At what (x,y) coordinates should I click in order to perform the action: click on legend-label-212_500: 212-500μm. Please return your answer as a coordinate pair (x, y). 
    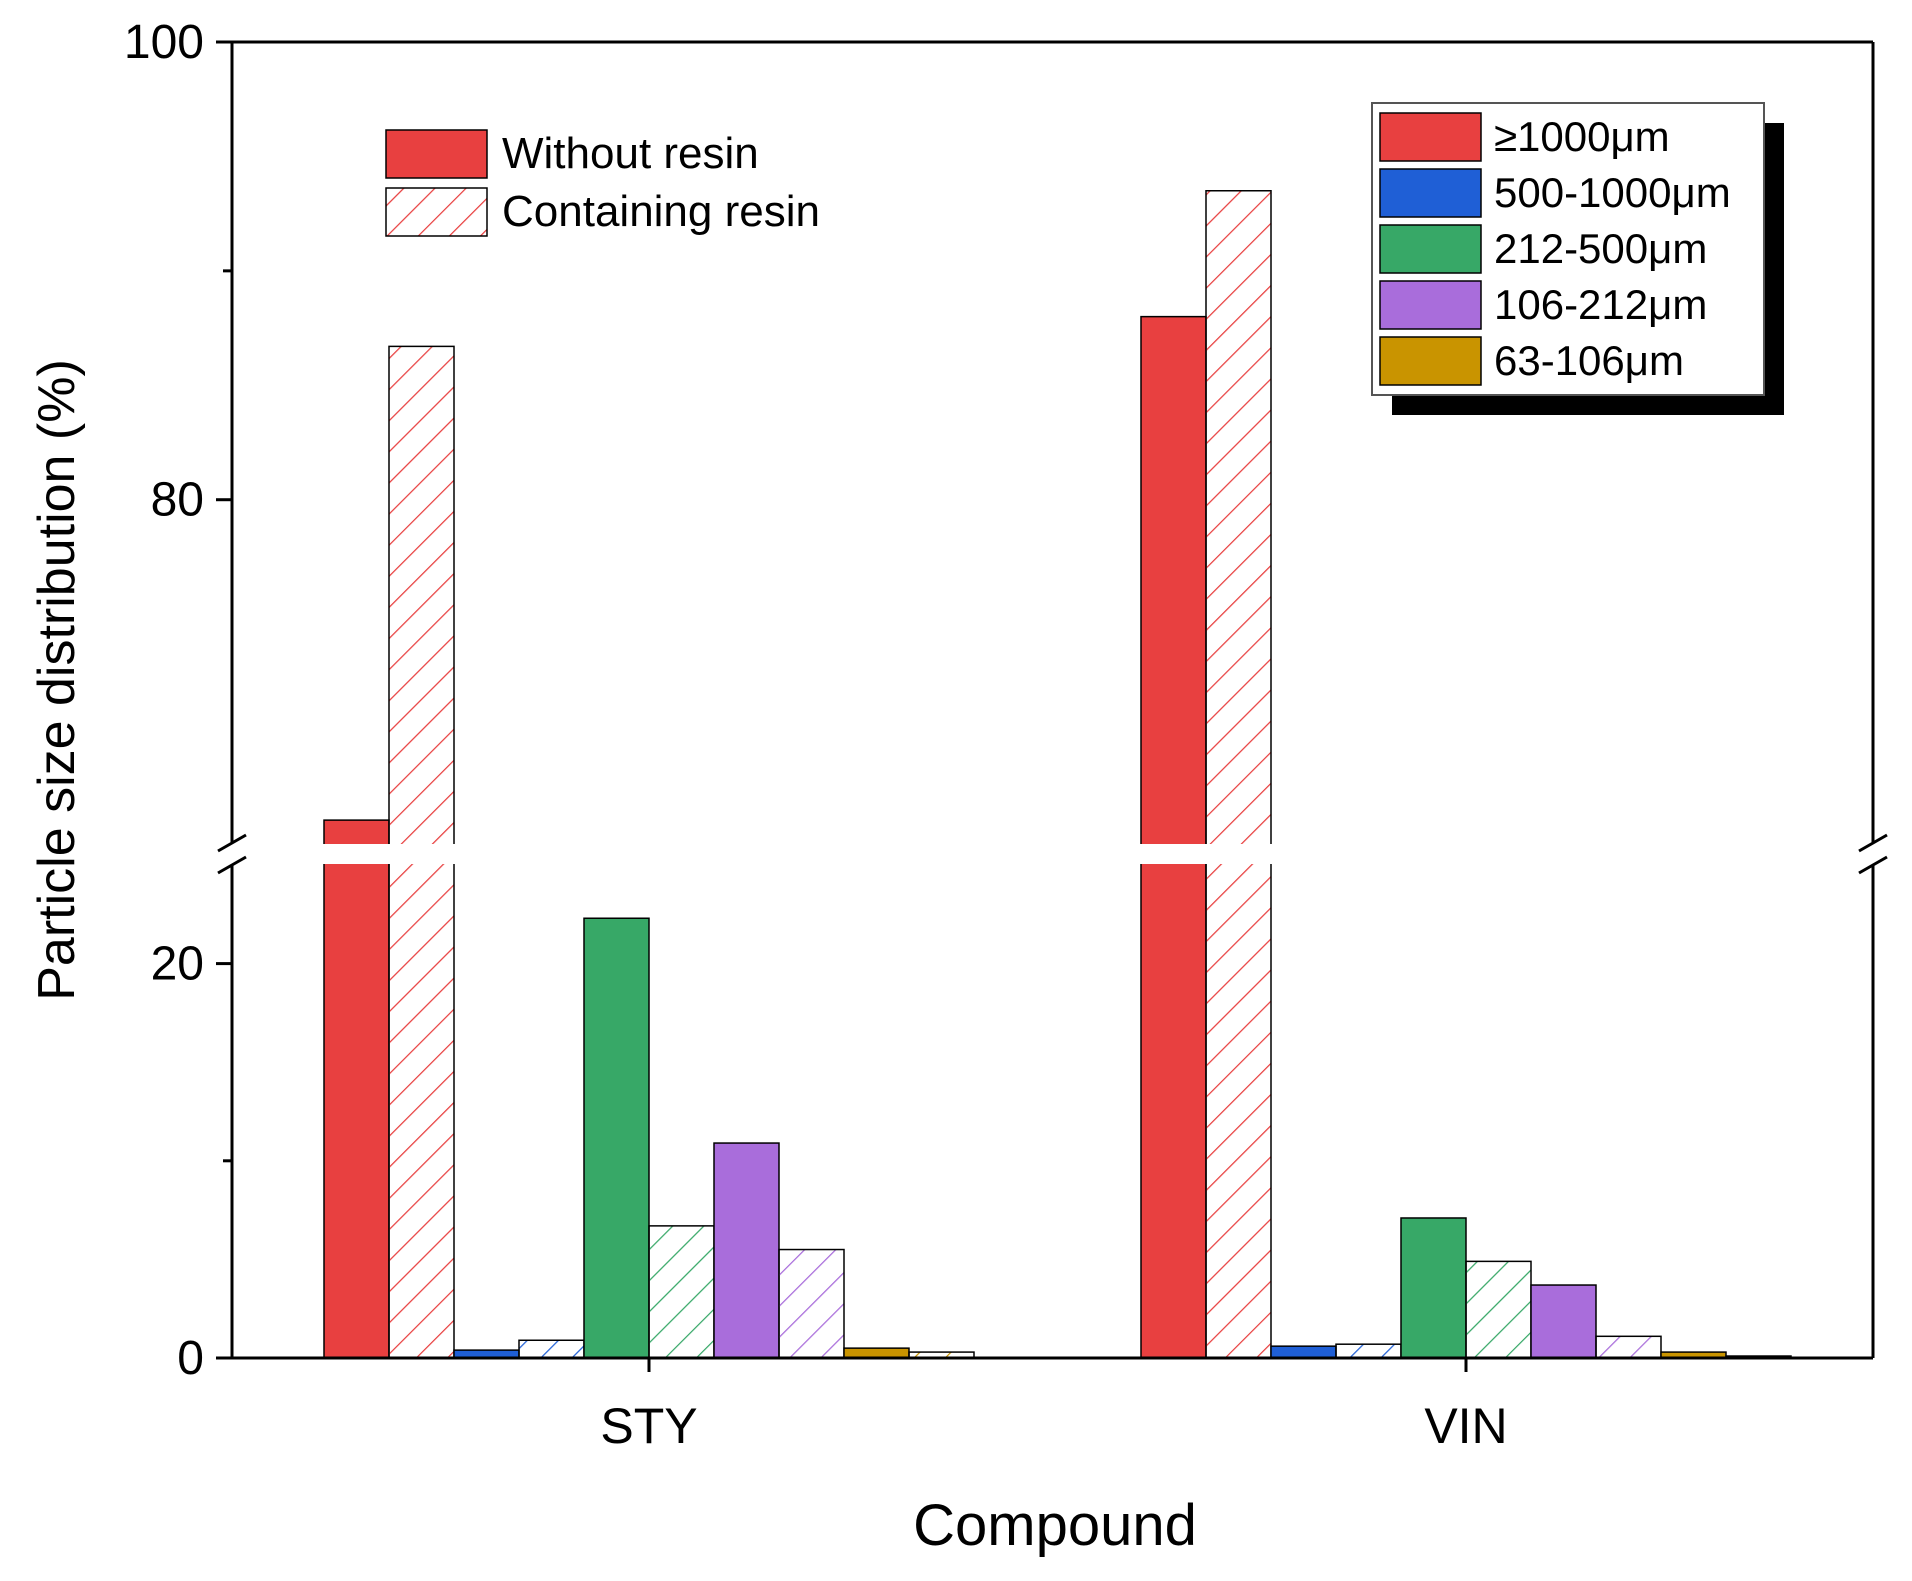
    Looking at the image, I should click on (1600, 248).